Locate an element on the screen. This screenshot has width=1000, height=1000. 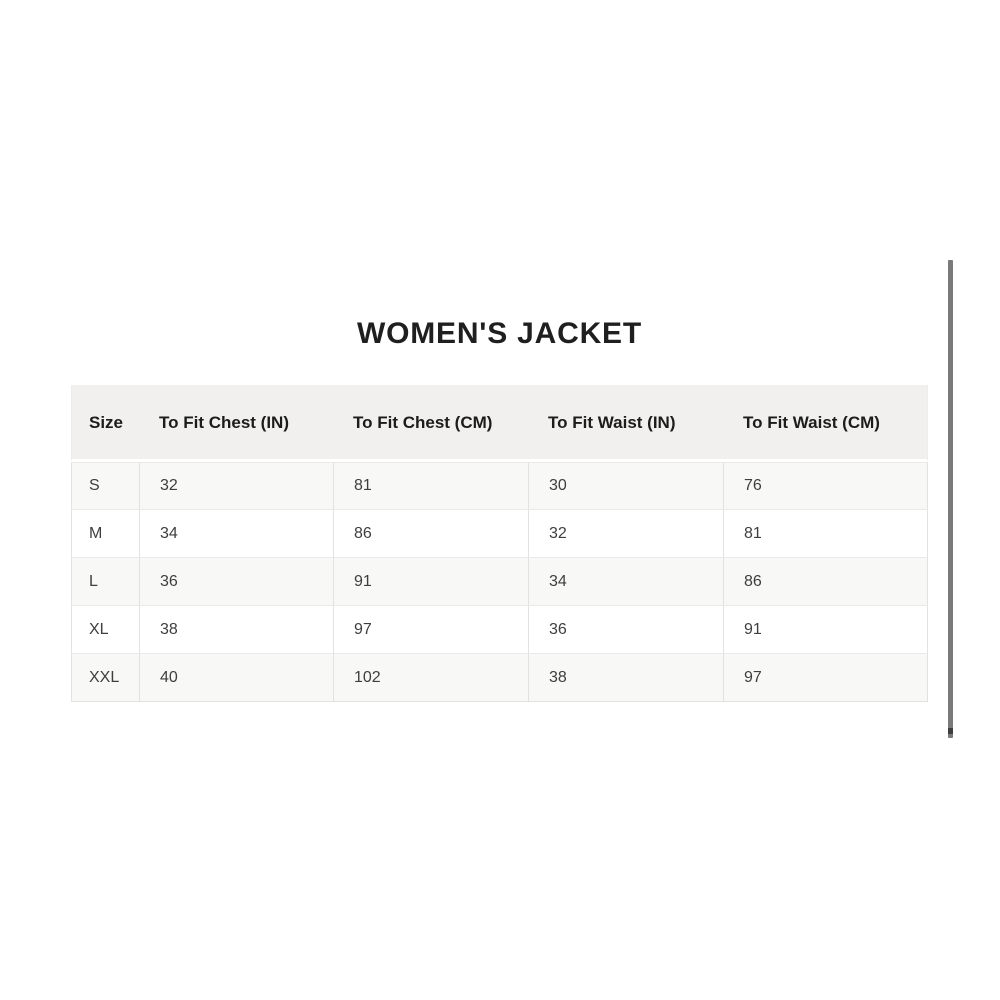
scrollbar-tip is located at coordinates (950, 731).